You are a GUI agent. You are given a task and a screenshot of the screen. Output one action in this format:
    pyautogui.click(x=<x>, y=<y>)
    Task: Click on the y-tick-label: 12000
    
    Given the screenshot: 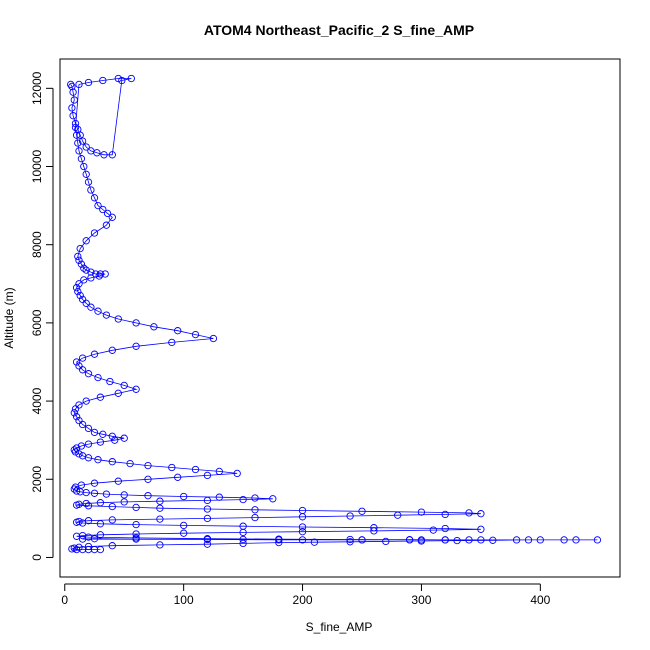 What is the action you would take?
    pyautogui.click(x=37, y=88)
    